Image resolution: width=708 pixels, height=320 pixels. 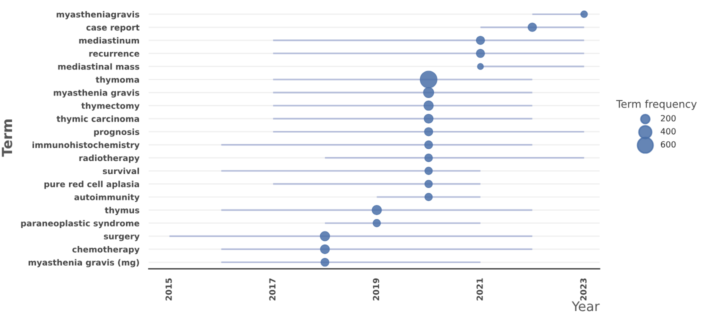 I want to click on legend-label: 400, so click(x=668, y=131).